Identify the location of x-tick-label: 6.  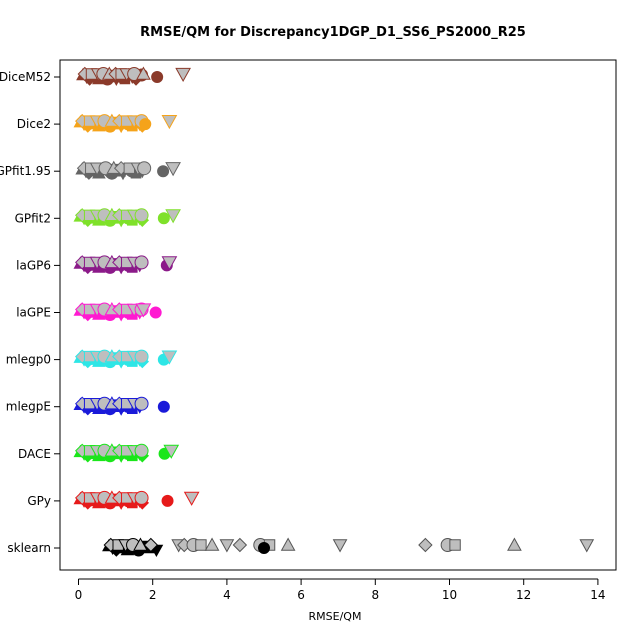
(301, 595).